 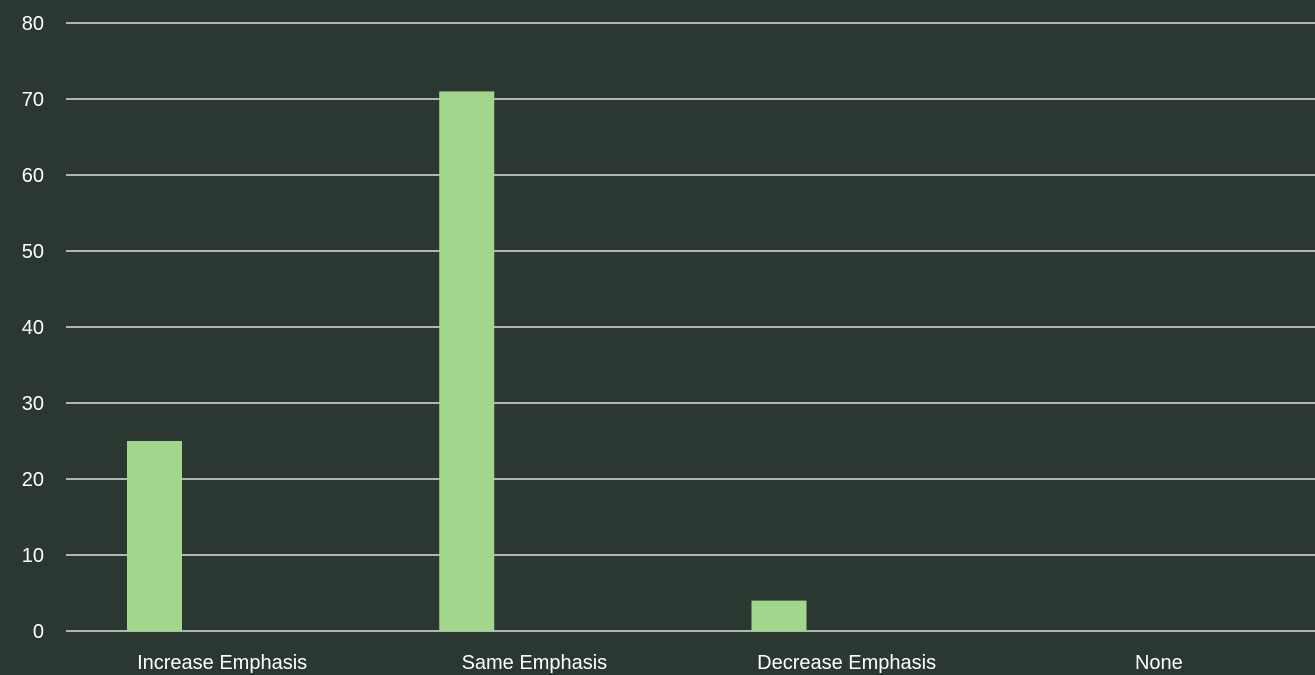 What do you see at coordinates (33, 556) in the screenshot?
I see `y-tick-label: 10` at bounding box center [33, 556].